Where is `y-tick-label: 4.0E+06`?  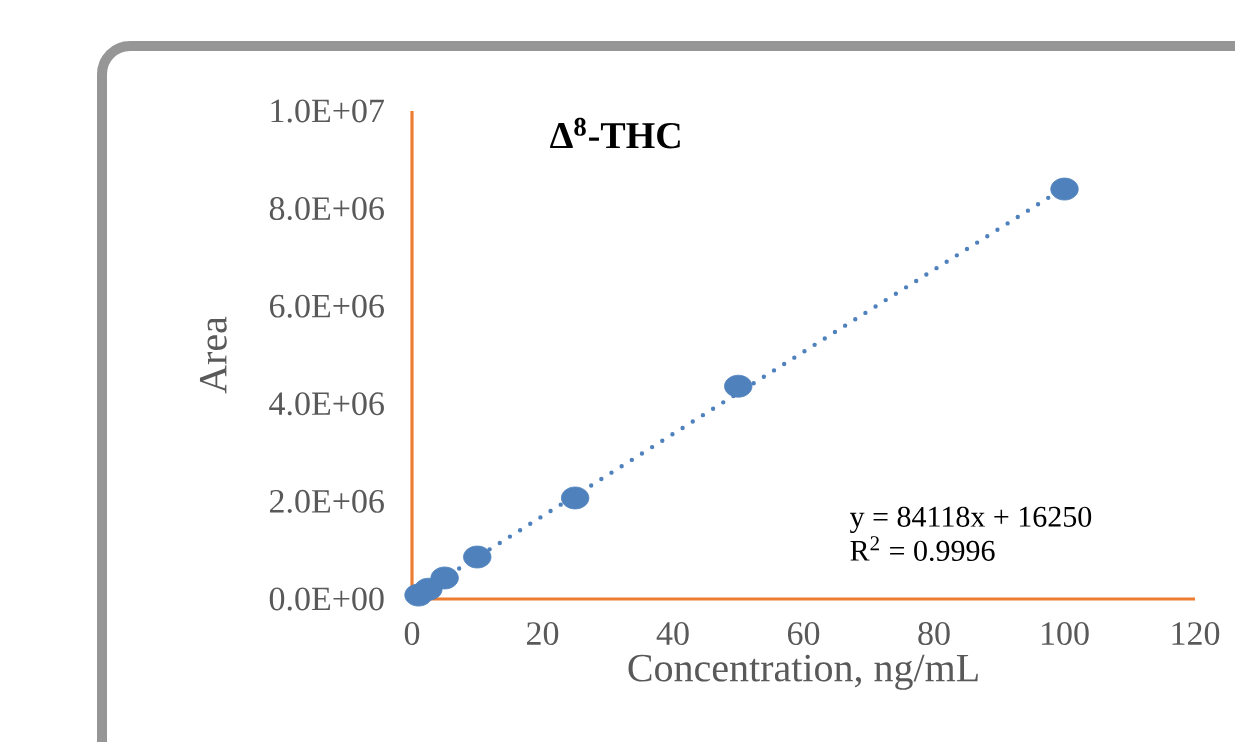
y-tick-label: 4.0E+06 is located at coordinates (326, 404).